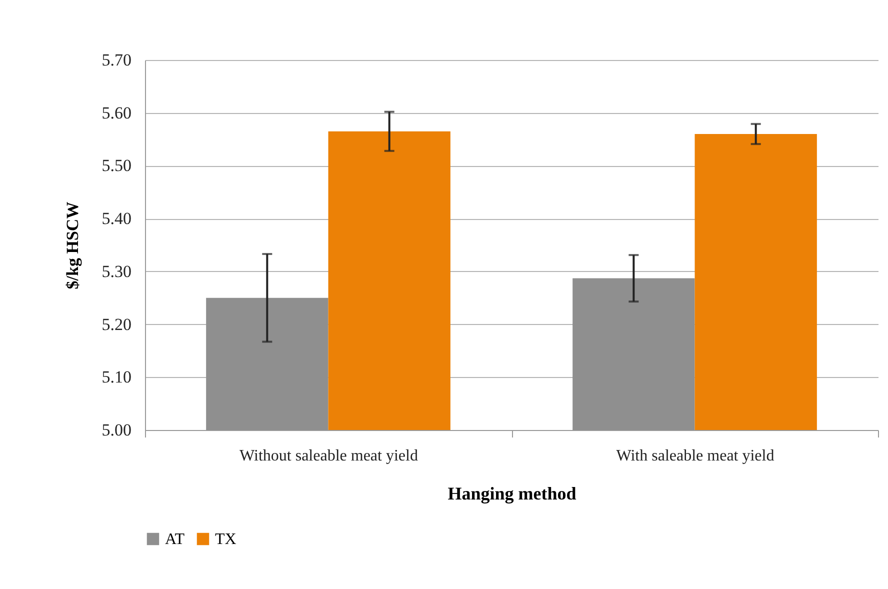 The width and height of the screenshot is (888, 589). I want to click on x-tick-label: With saleable meat yield, so click(695, 456).